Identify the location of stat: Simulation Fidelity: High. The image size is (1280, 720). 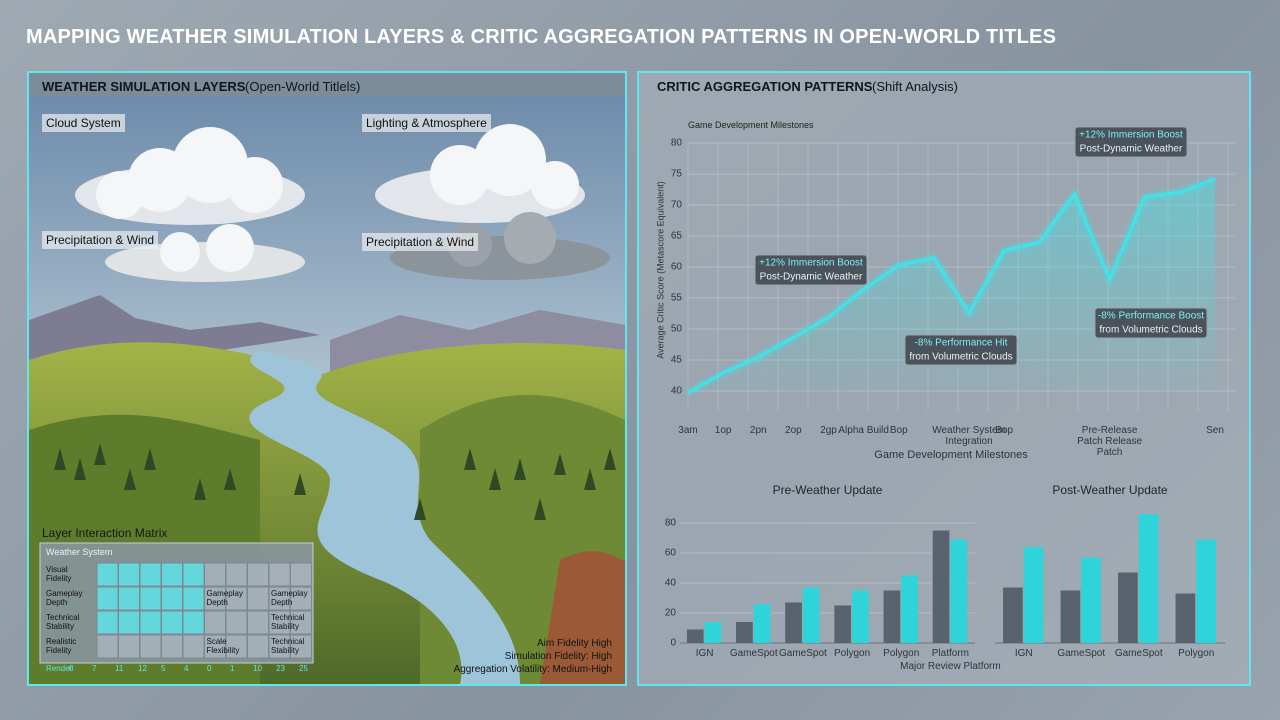
(558, 656).